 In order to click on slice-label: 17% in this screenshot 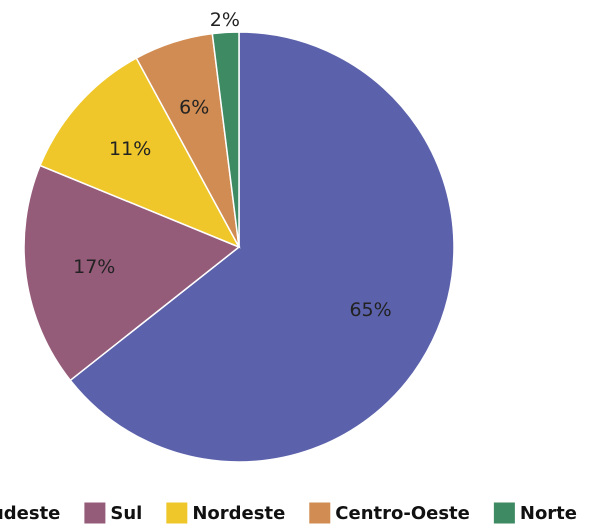, I will do `click(94, 267)`.